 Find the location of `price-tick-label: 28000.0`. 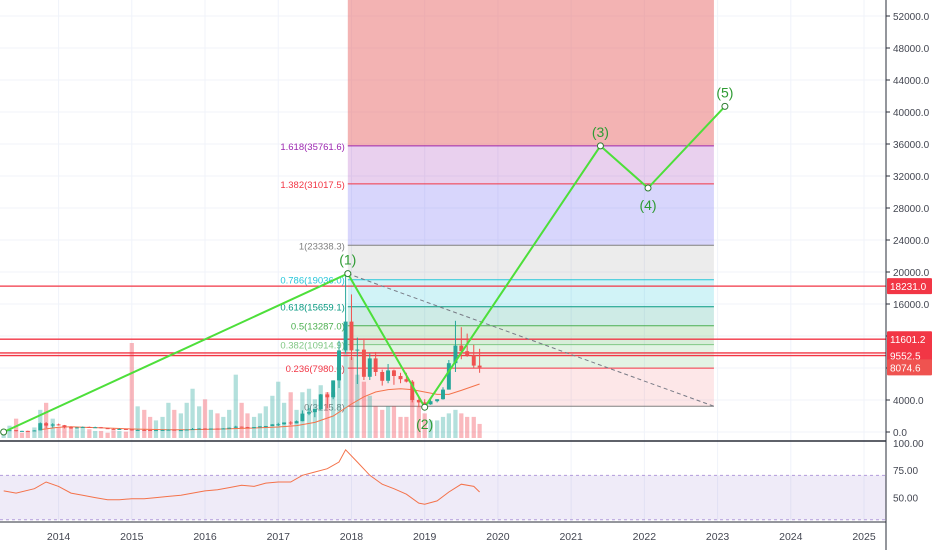

price-tick-label: 28000.0 is located at coordinates (911, 209).